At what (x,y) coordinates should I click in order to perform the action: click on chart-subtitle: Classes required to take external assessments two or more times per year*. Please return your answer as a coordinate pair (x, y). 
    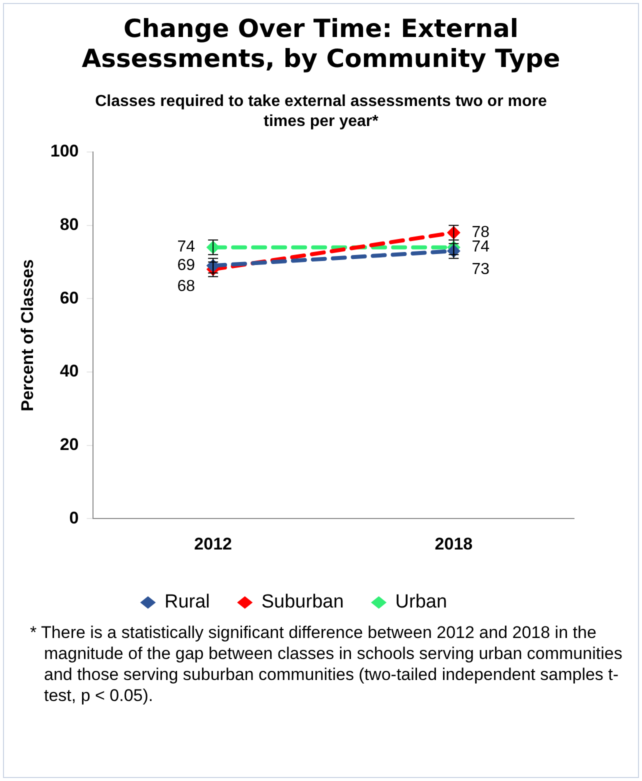
    Looking at the image, I should click on (321, 112).